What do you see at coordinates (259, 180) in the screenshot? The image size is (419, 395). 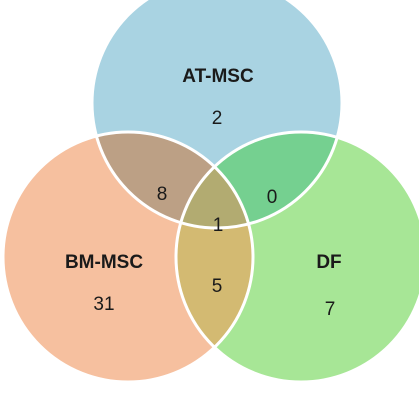 I see `overlap-at-df` at bounding box center [259, 180].